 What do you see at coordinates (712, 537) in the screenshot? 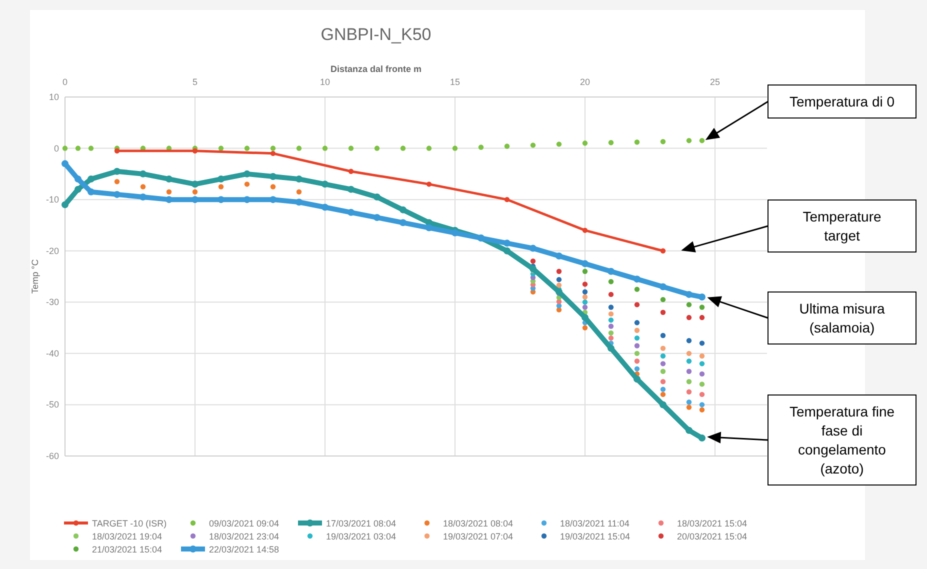
I see `legend-label: 20/03/2021 15:04` at bounding box center [712, 537].